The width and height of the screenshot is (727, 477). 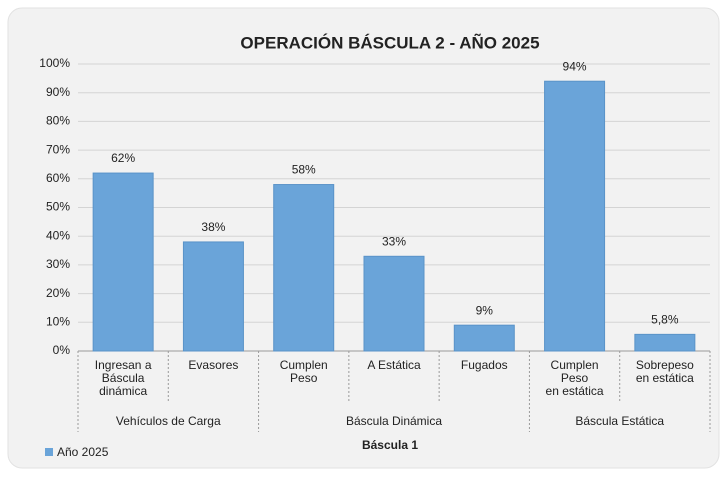 I want to click on data-label: 33%, so click(x=394, y=241).